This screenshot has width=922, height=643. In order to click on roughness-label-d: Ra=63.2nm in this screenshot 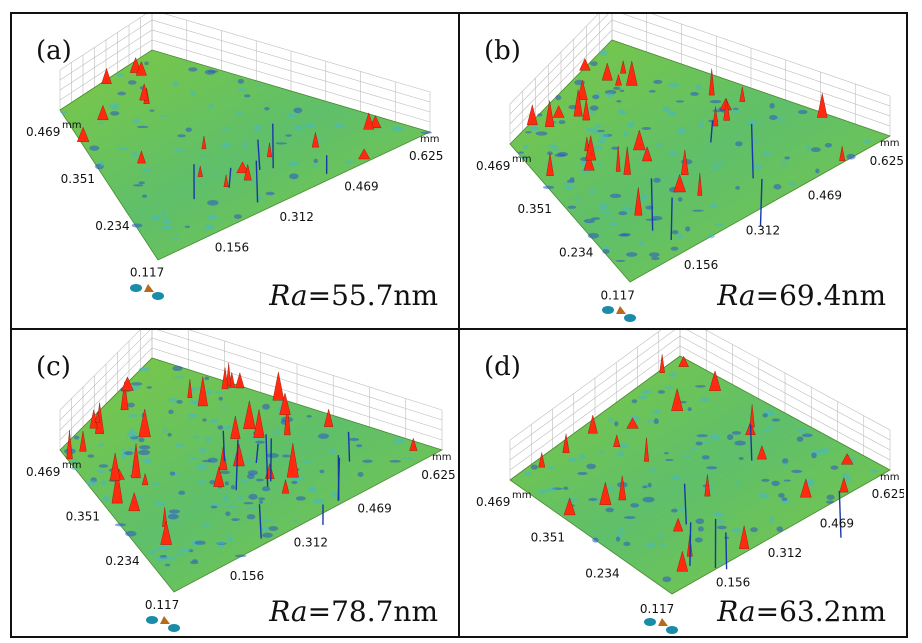, I will do `click(801, 611)`.